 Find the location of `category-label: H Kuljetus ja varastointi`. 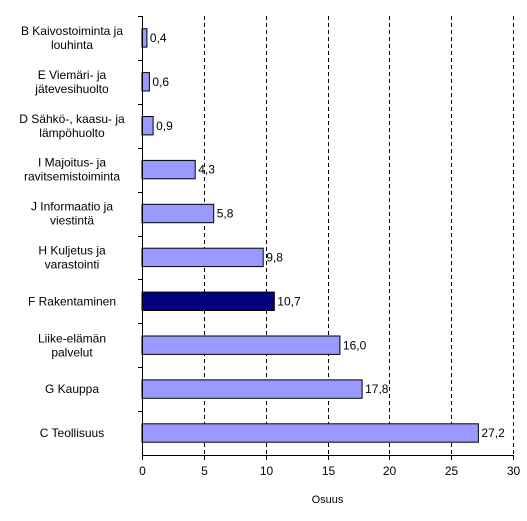

category-label: H Kuljetus ja varastointi is located at coordinates (72, 257).